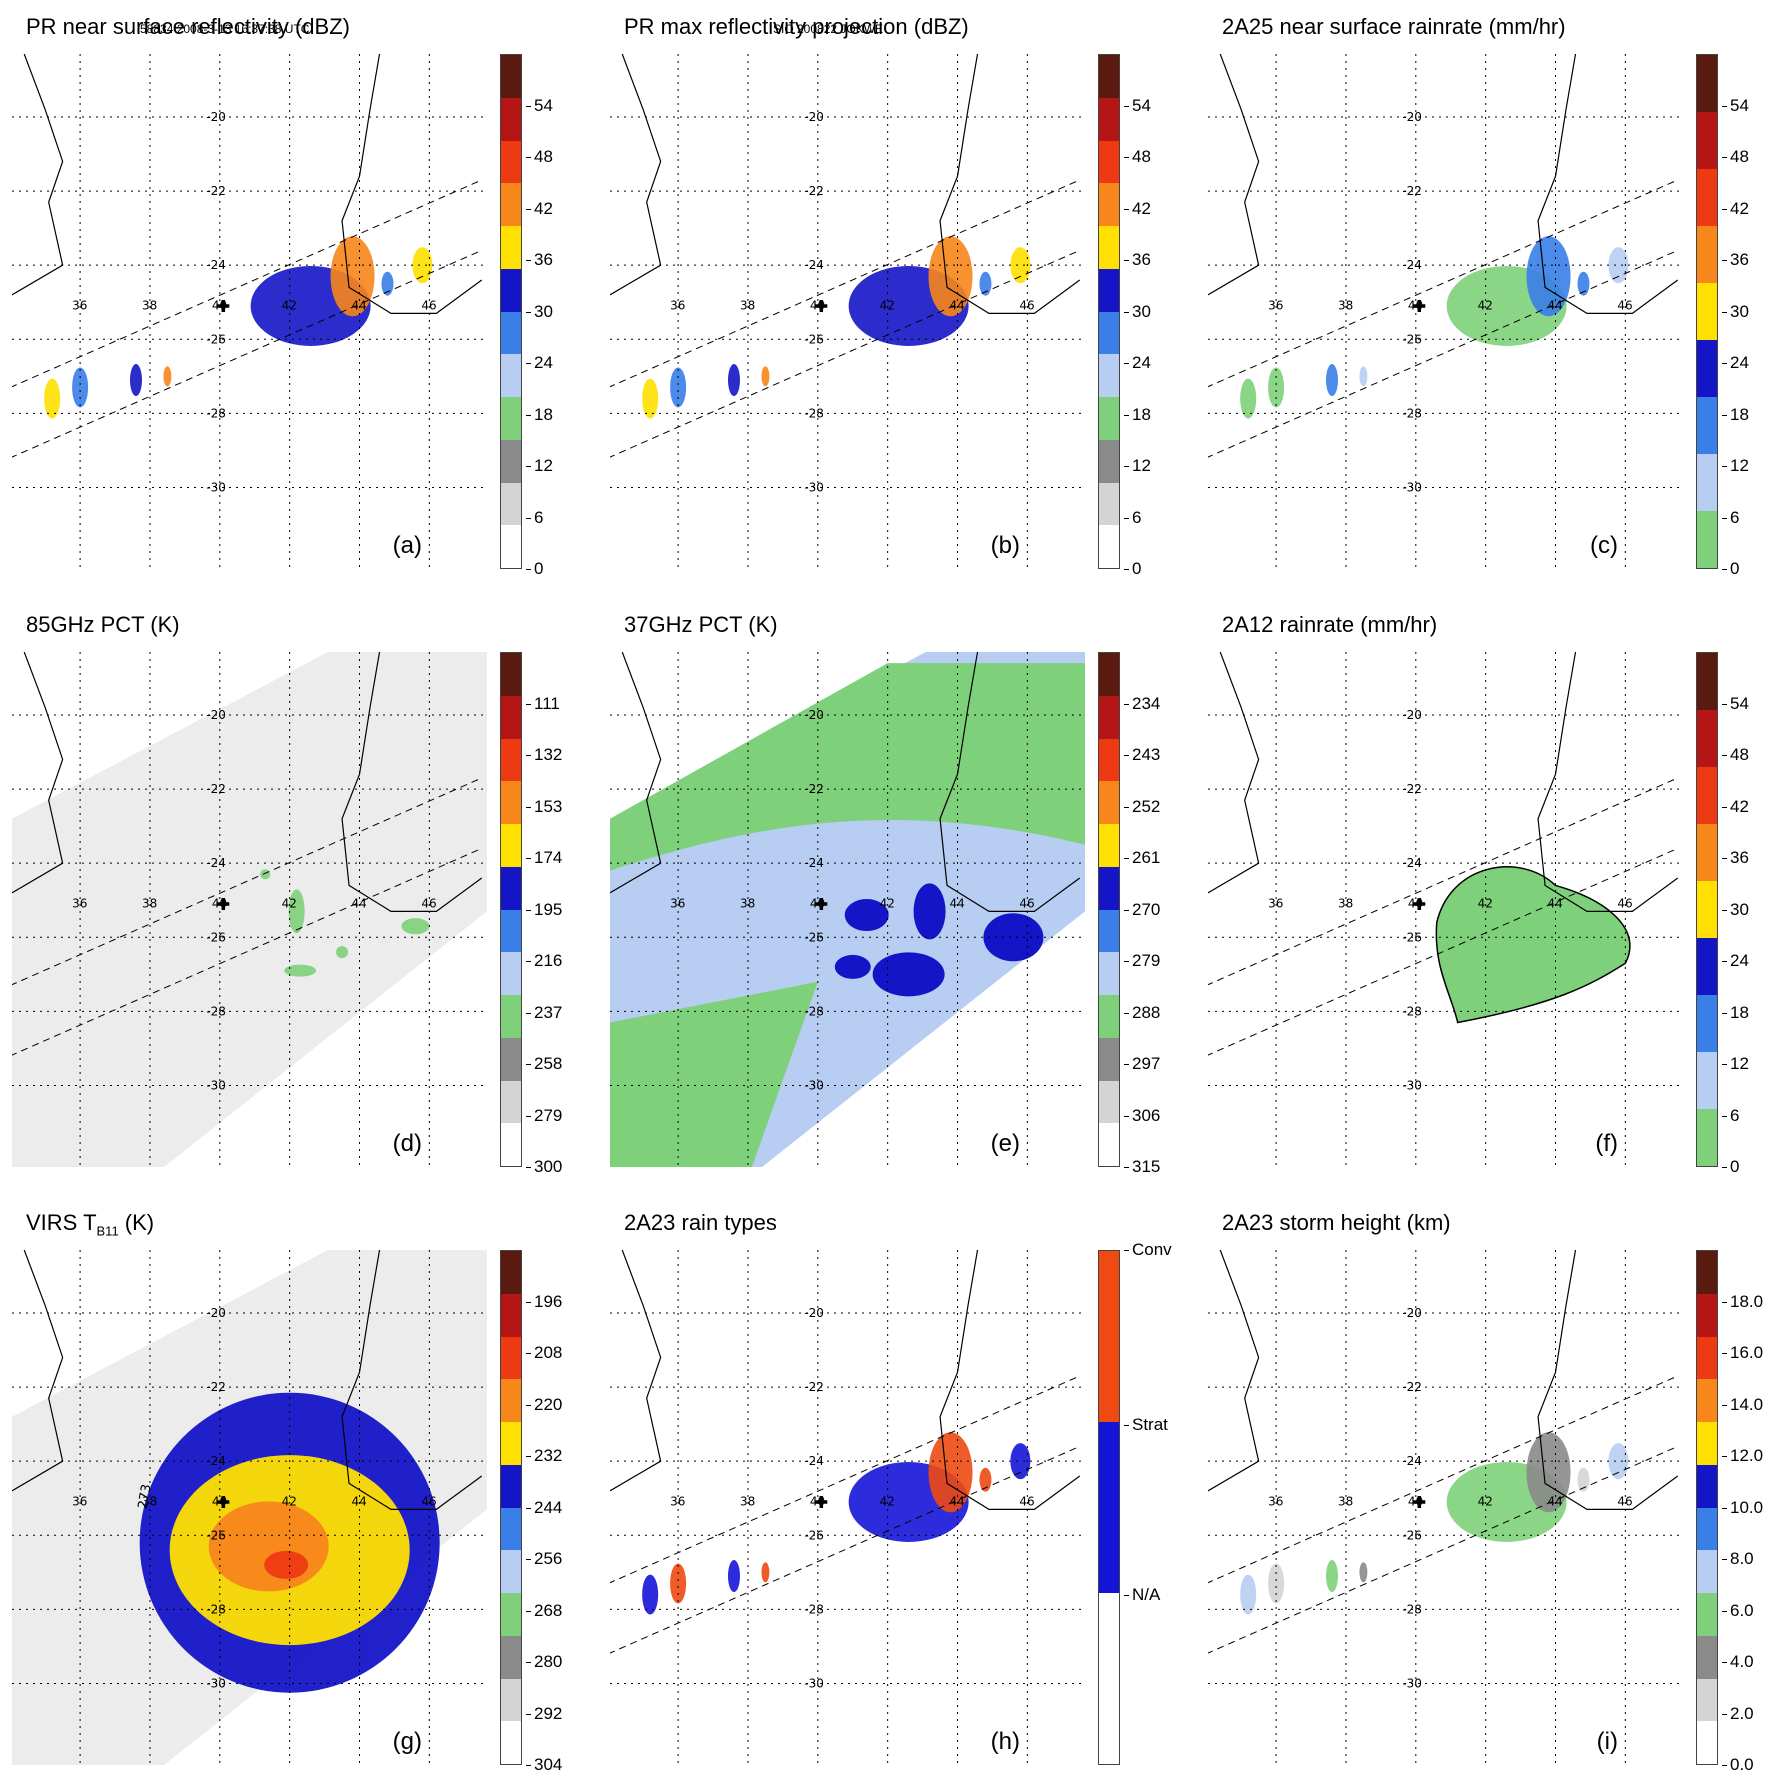  What do you see at coordinates (543, 259) in the screenshot?
I see `colorbar-tick-label: 36` at bounding box center [543, 259].